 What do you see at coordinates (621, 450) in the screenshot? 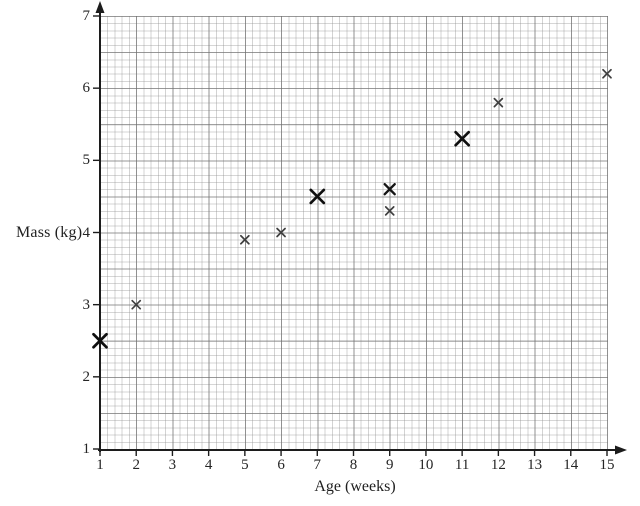
I see `x-axis-arrowhead-icon` at bounding box center [621, 450].